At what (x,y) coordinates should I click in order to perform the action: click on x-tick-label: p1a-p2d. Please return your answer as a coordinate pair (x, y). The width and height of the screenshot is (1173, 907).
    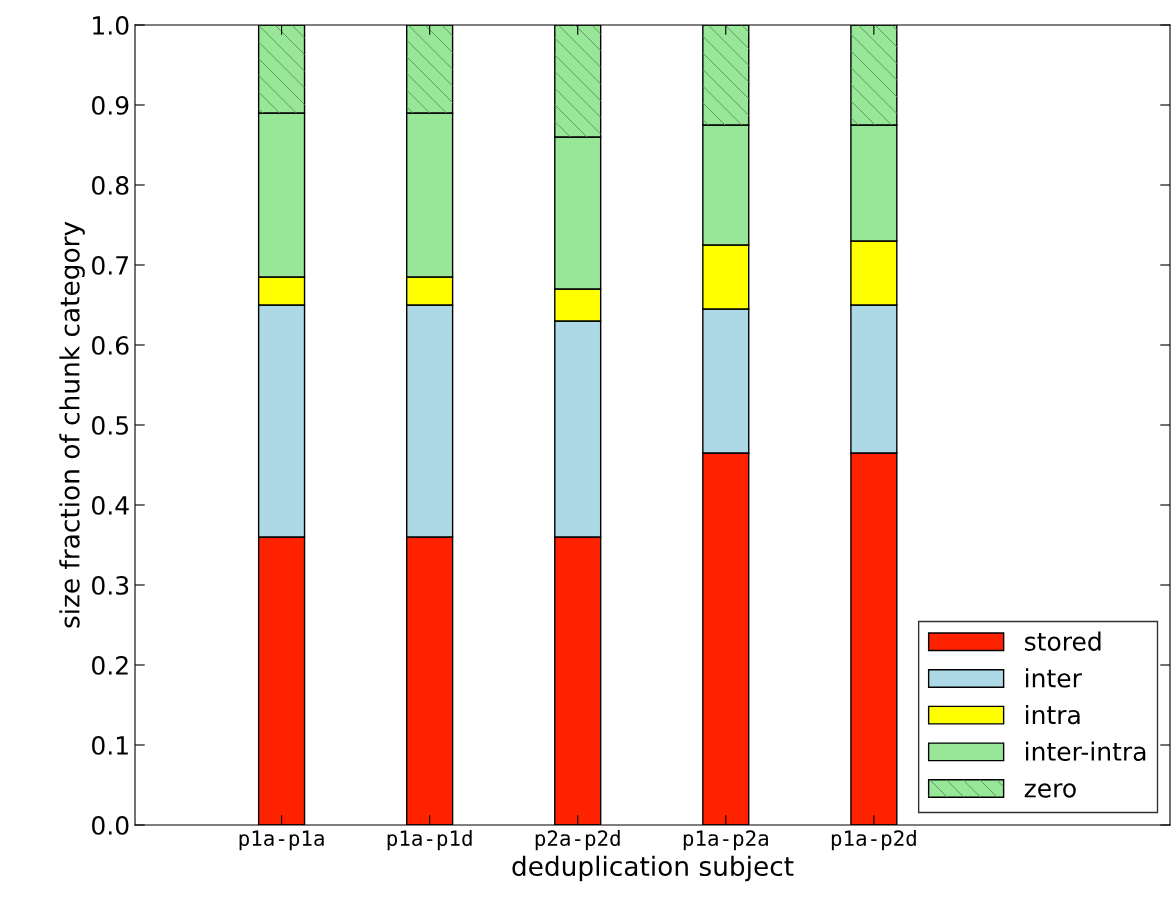
    Looking at the image, I should click on (873, 840).